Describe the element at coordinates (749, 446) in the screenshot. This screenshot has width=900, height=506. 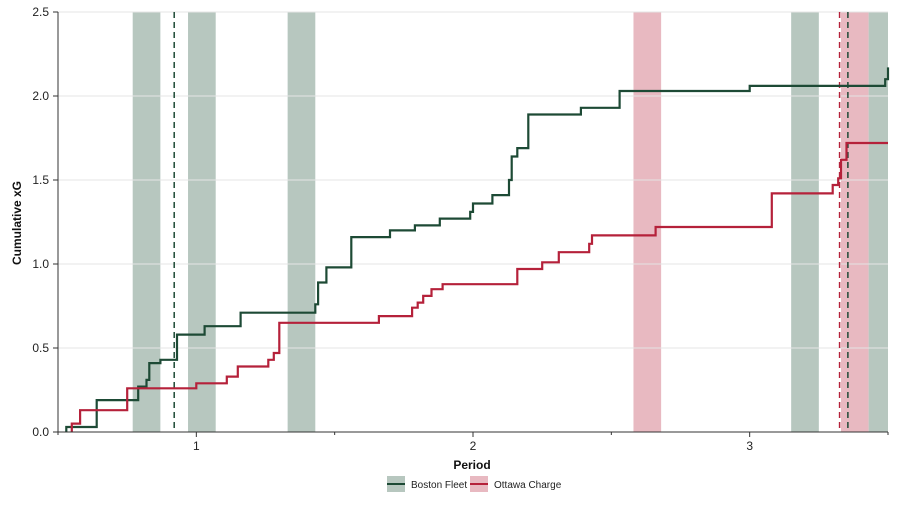
I see `x-tick-label-2: 3` at that location.